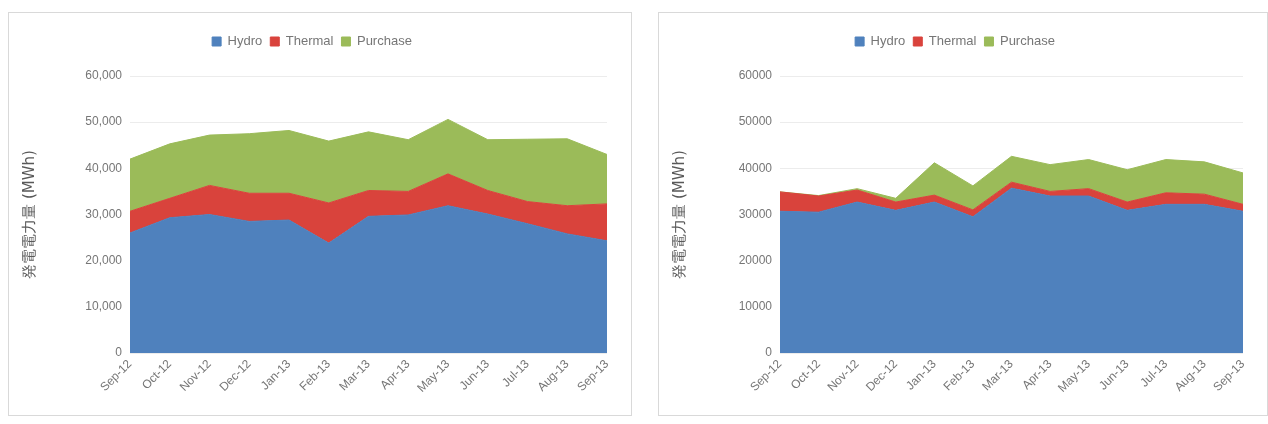 This screenshot has width=1268, height=424. Describe the element at coordinates (755, 167) in the screenshot. I see `y-tick-label: 40000` at that location.